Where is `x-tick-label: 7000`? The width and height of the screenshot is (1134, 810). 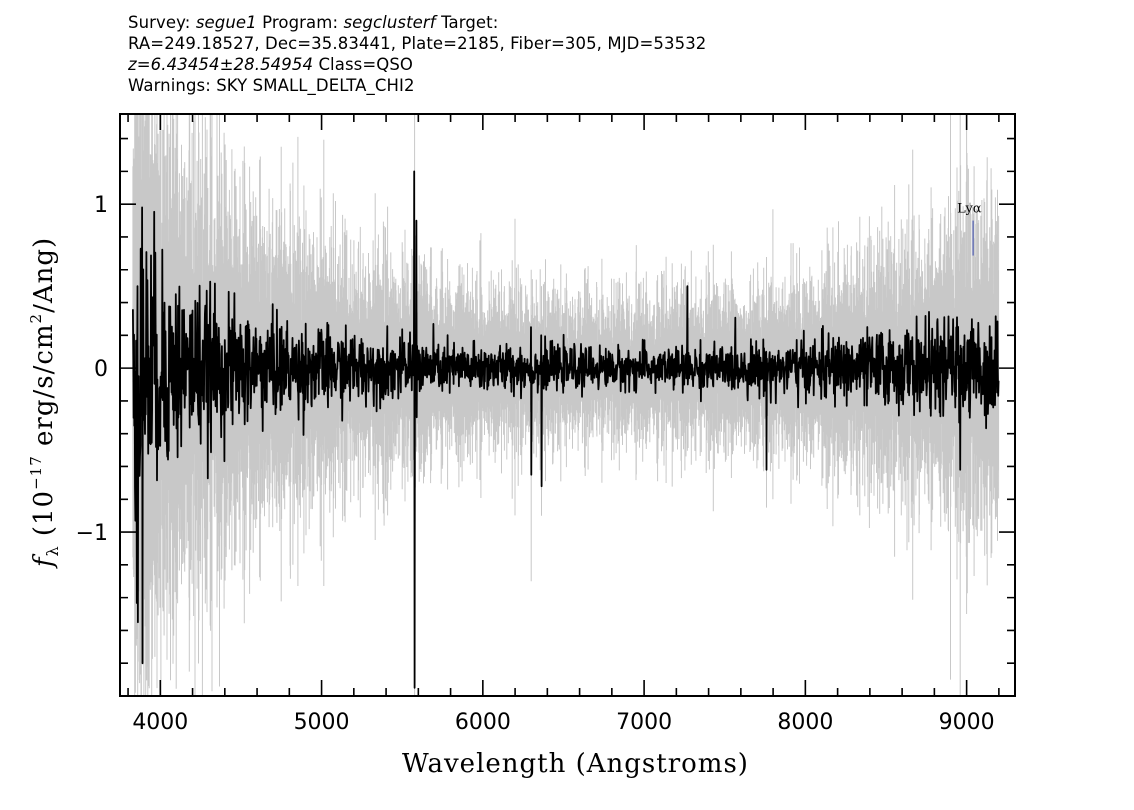 x-tick-label: 7000 is located at coordinates (644, 722).